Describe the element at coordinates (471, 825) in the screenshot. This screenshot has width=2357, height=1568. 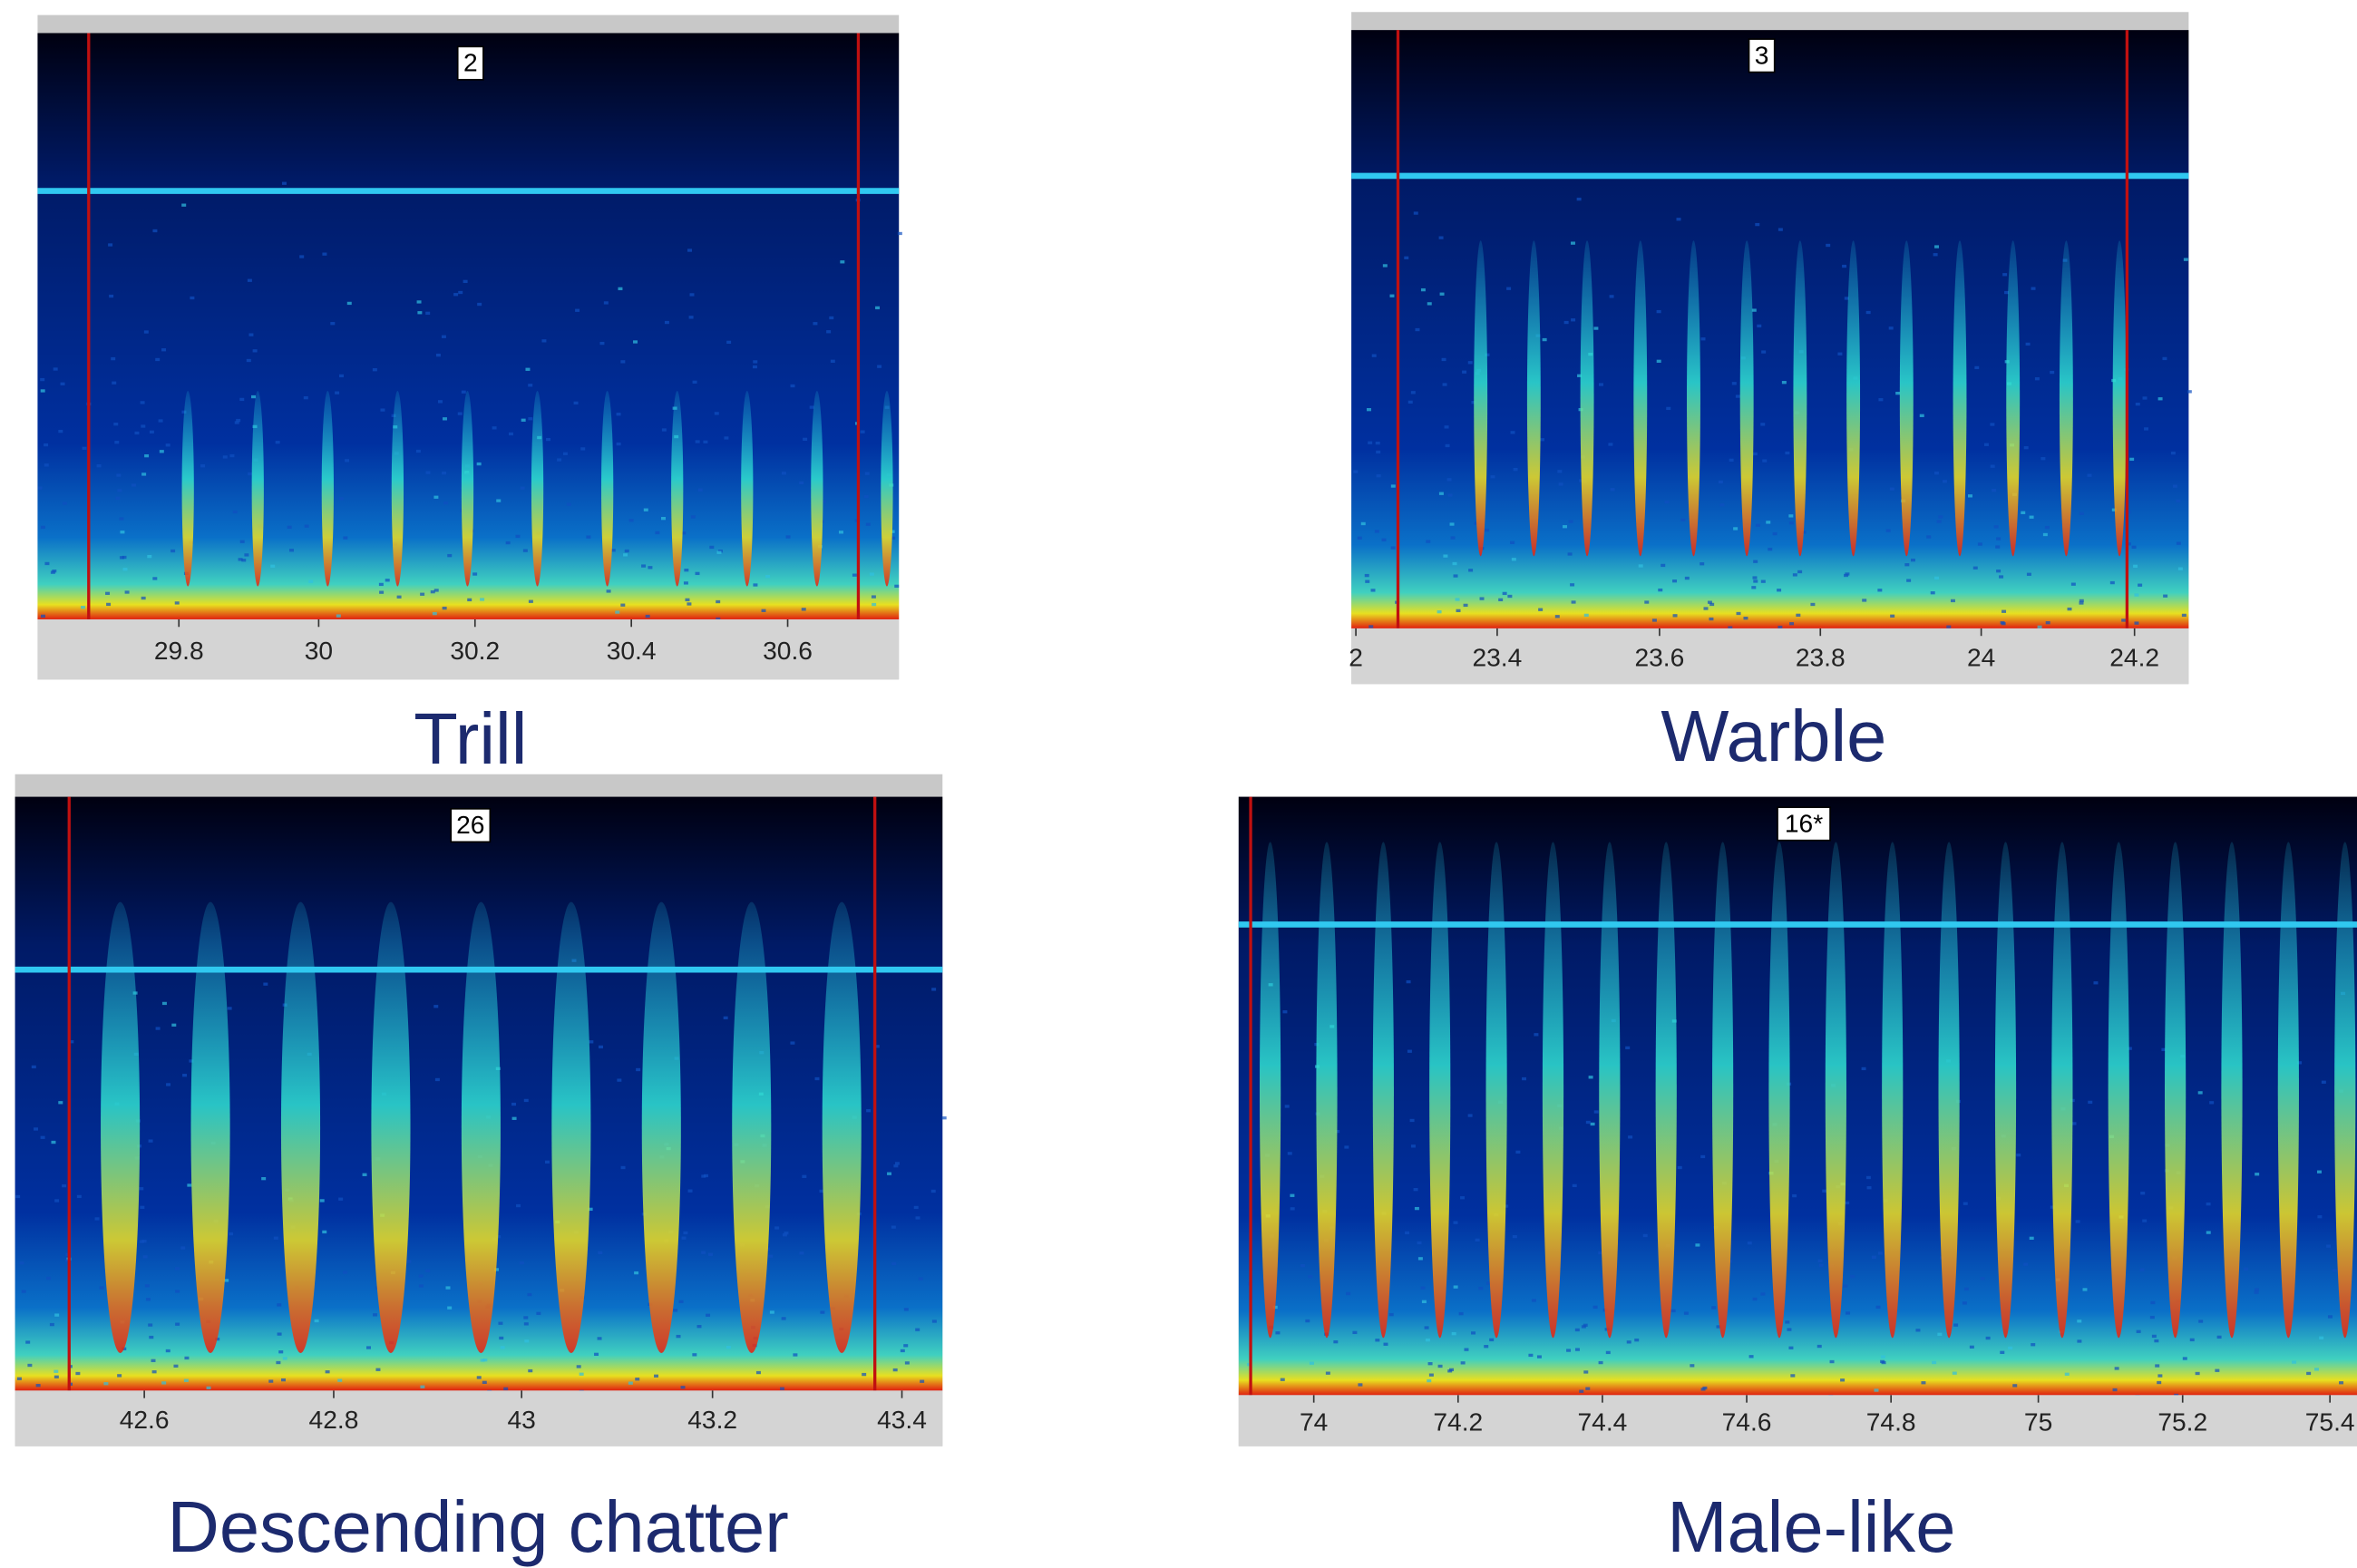
I see `segment-label-box` at that location.